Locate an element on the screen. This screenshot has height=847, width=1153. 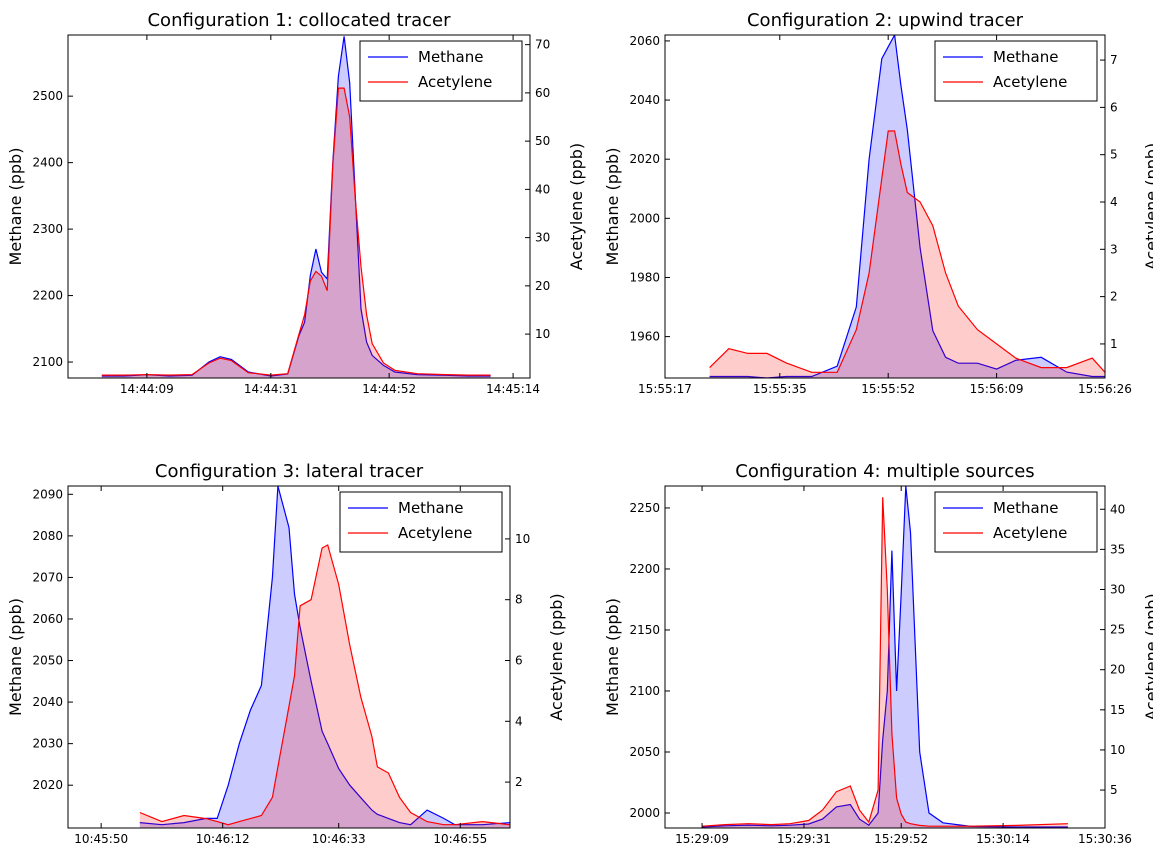
y-tick-label: 2070 is located at coordinates (47, 577).